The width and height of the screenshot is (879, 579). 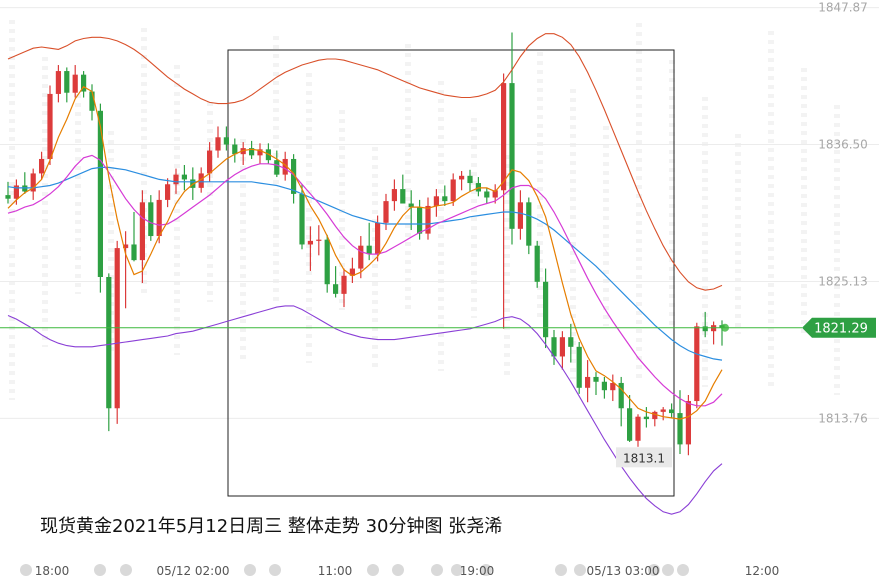 What do you see at coordinates (438, 327) in the screenshot?
I see `current-price: 1821.29` at bounding box center [438, 327].